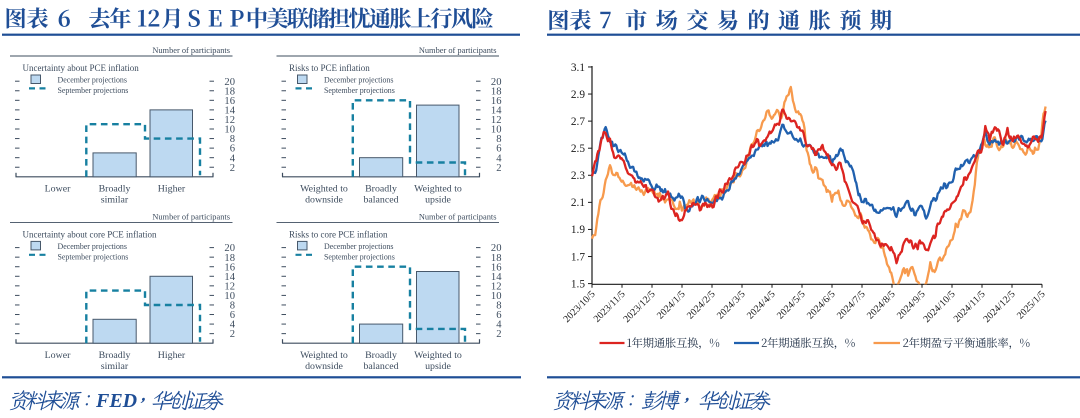 This screenshot has width=1080, height=418. I want to click on svg-text: 1.9, so click(578, 230).